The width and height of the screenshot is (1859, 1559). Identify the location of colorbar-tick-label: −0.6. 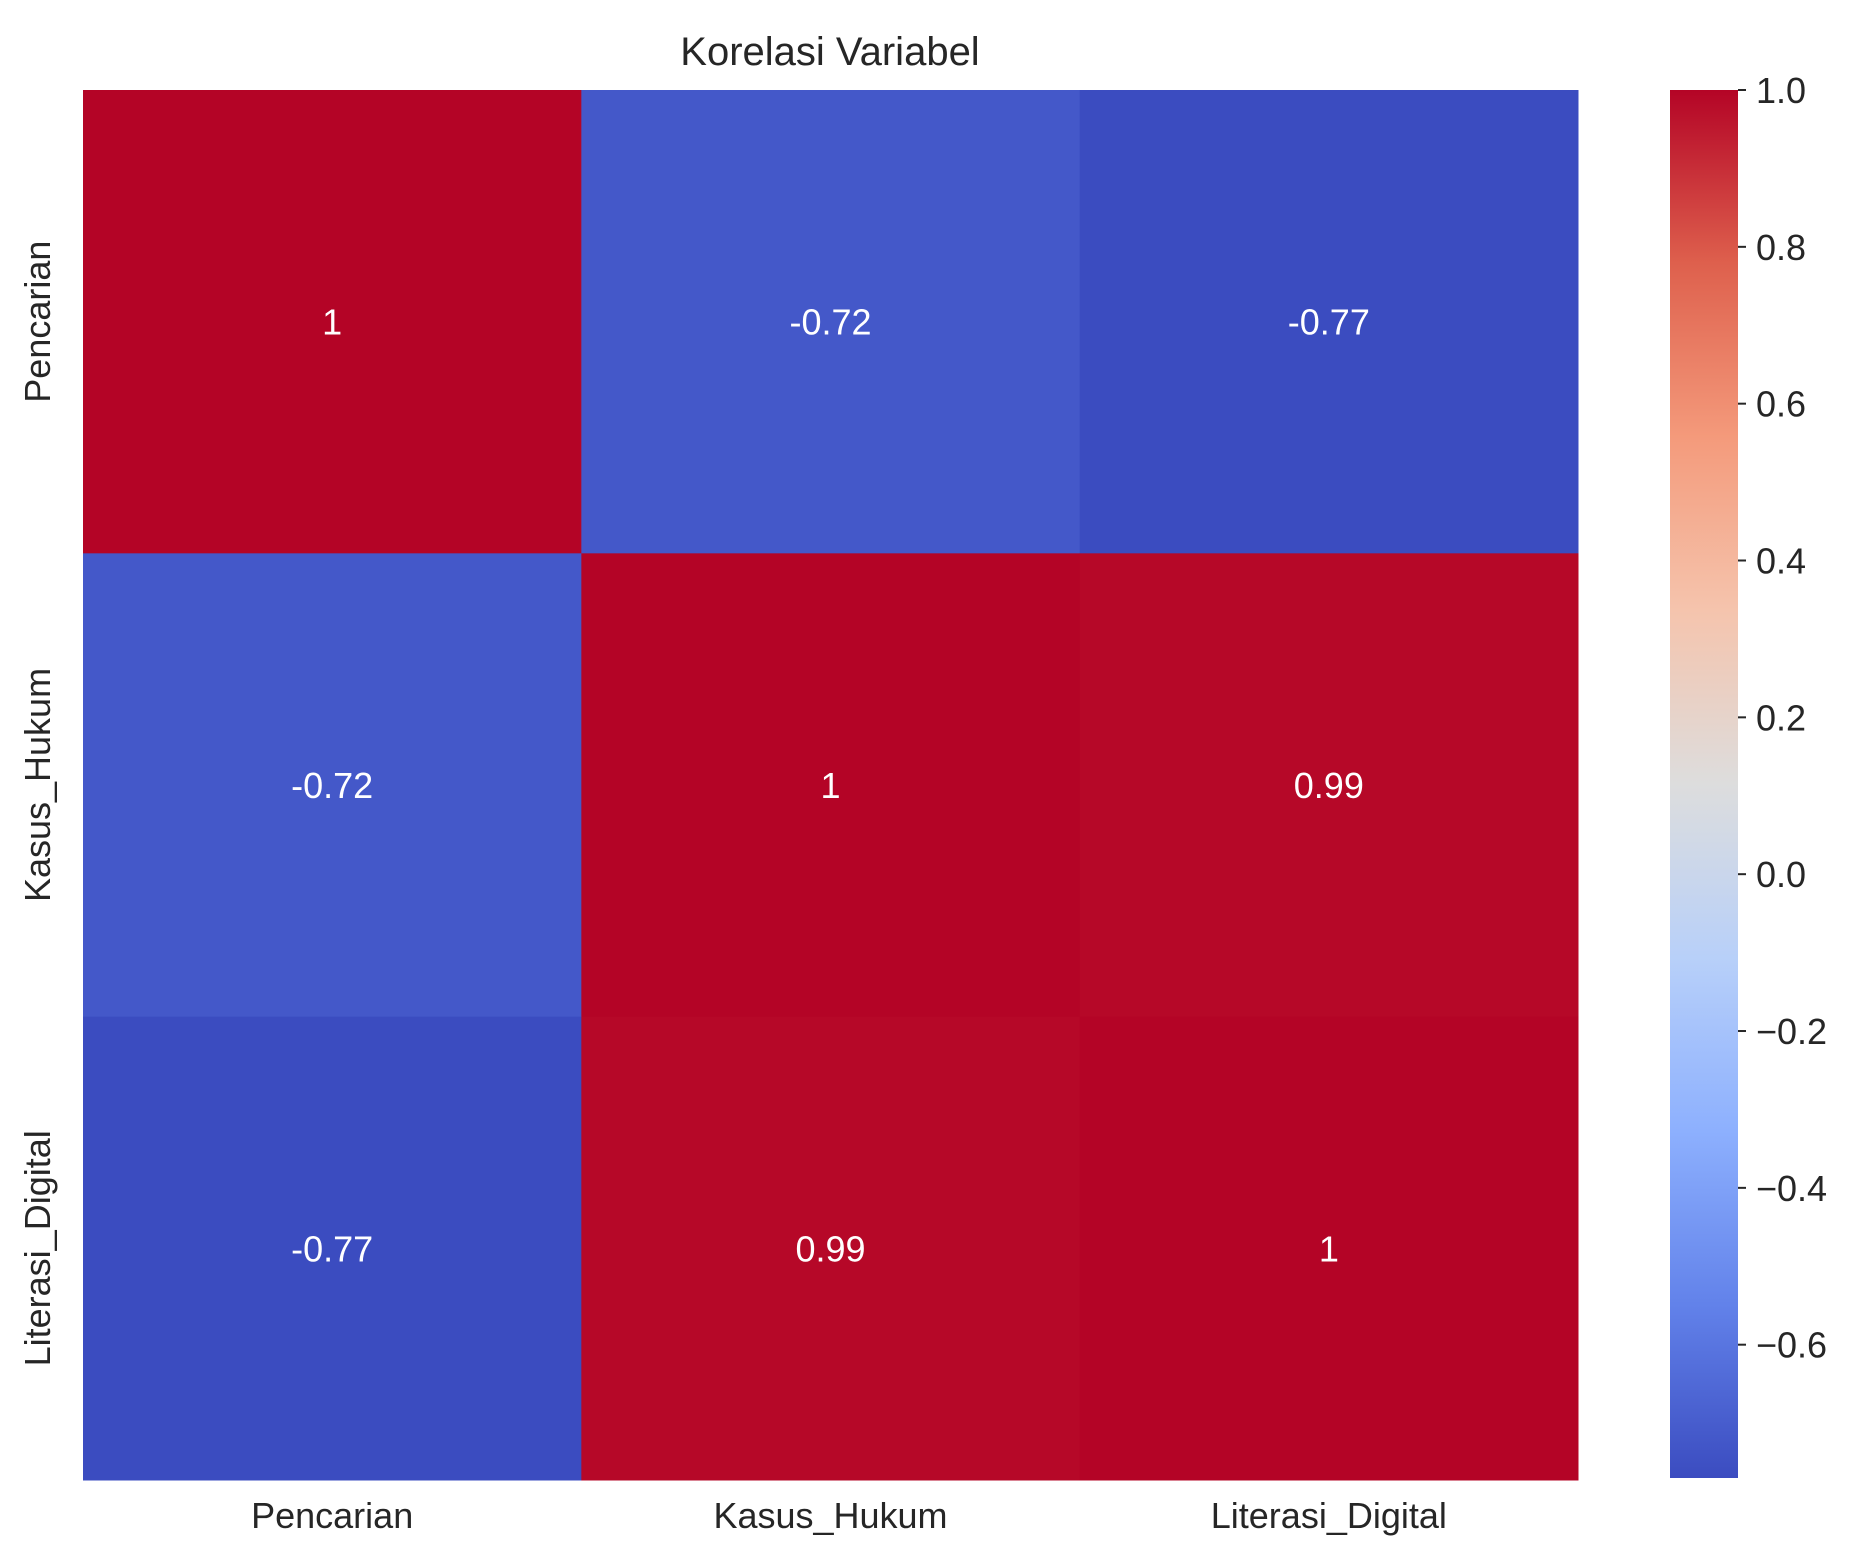
(1791, 1345).